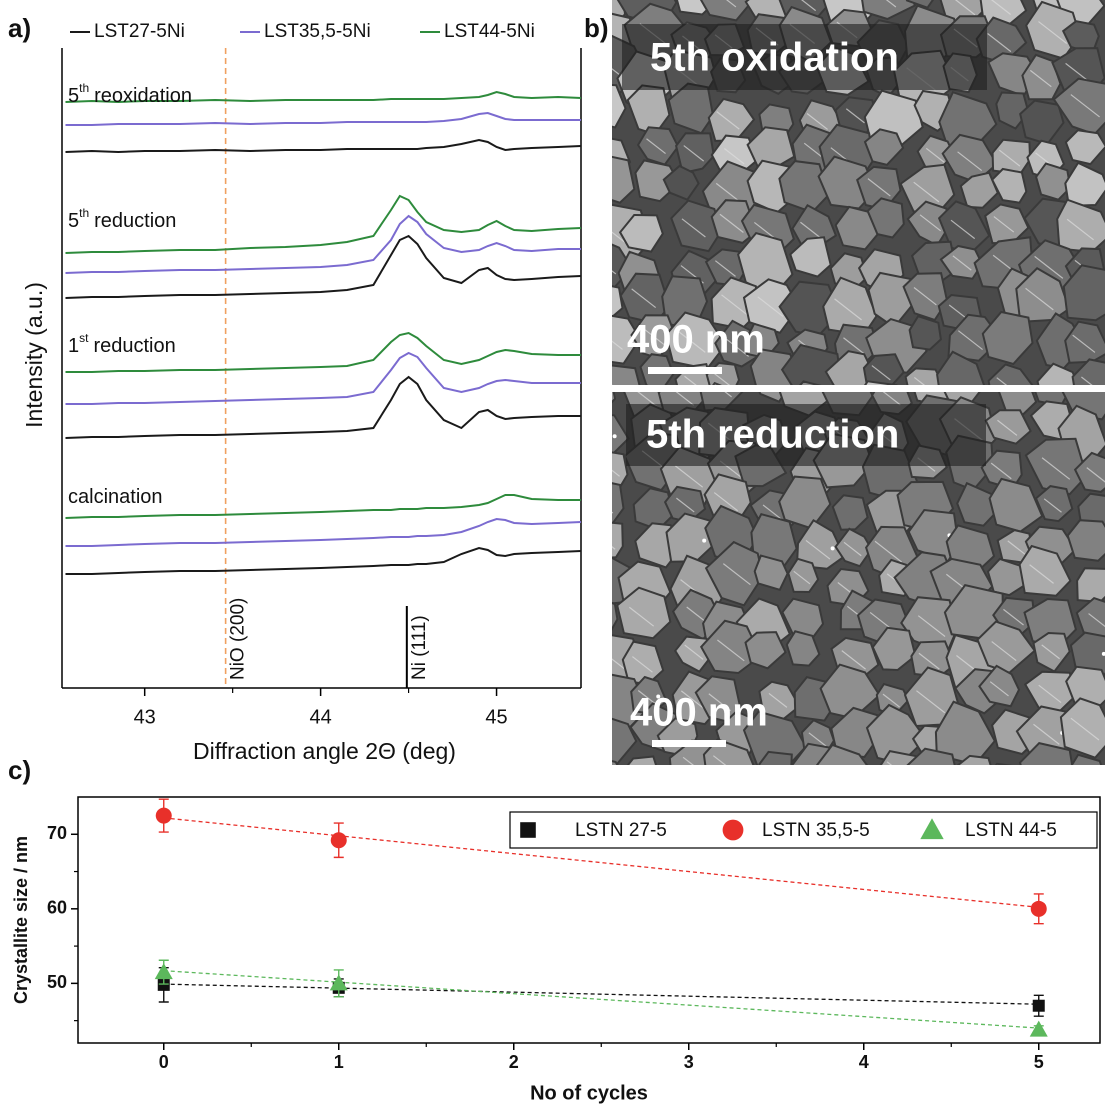 The width and height of the screenshot is (1105, 1109). Describe the element at coordinates (134, 346) in the screenshot. I see `group-label-text: reduction` at that location.